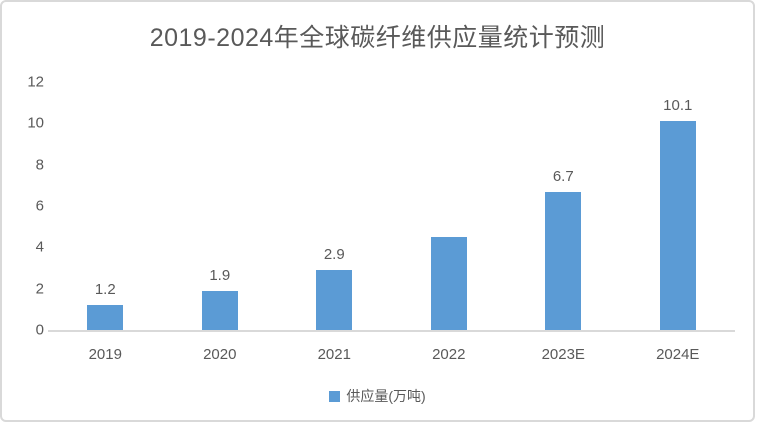  What do you see at coordinates (563, 260) in the screenshot?
I see `bar-2023E` at bounding box center [563, 260].